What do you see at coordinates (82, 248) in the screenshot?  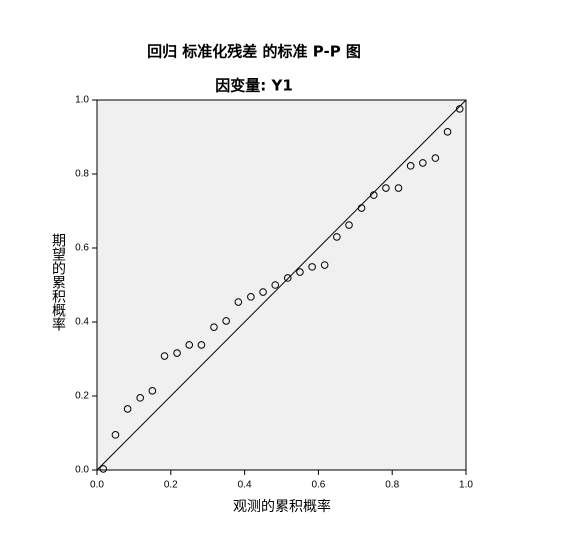 I see `y-tick-label: 0.6` at bounding box center [82, 248].